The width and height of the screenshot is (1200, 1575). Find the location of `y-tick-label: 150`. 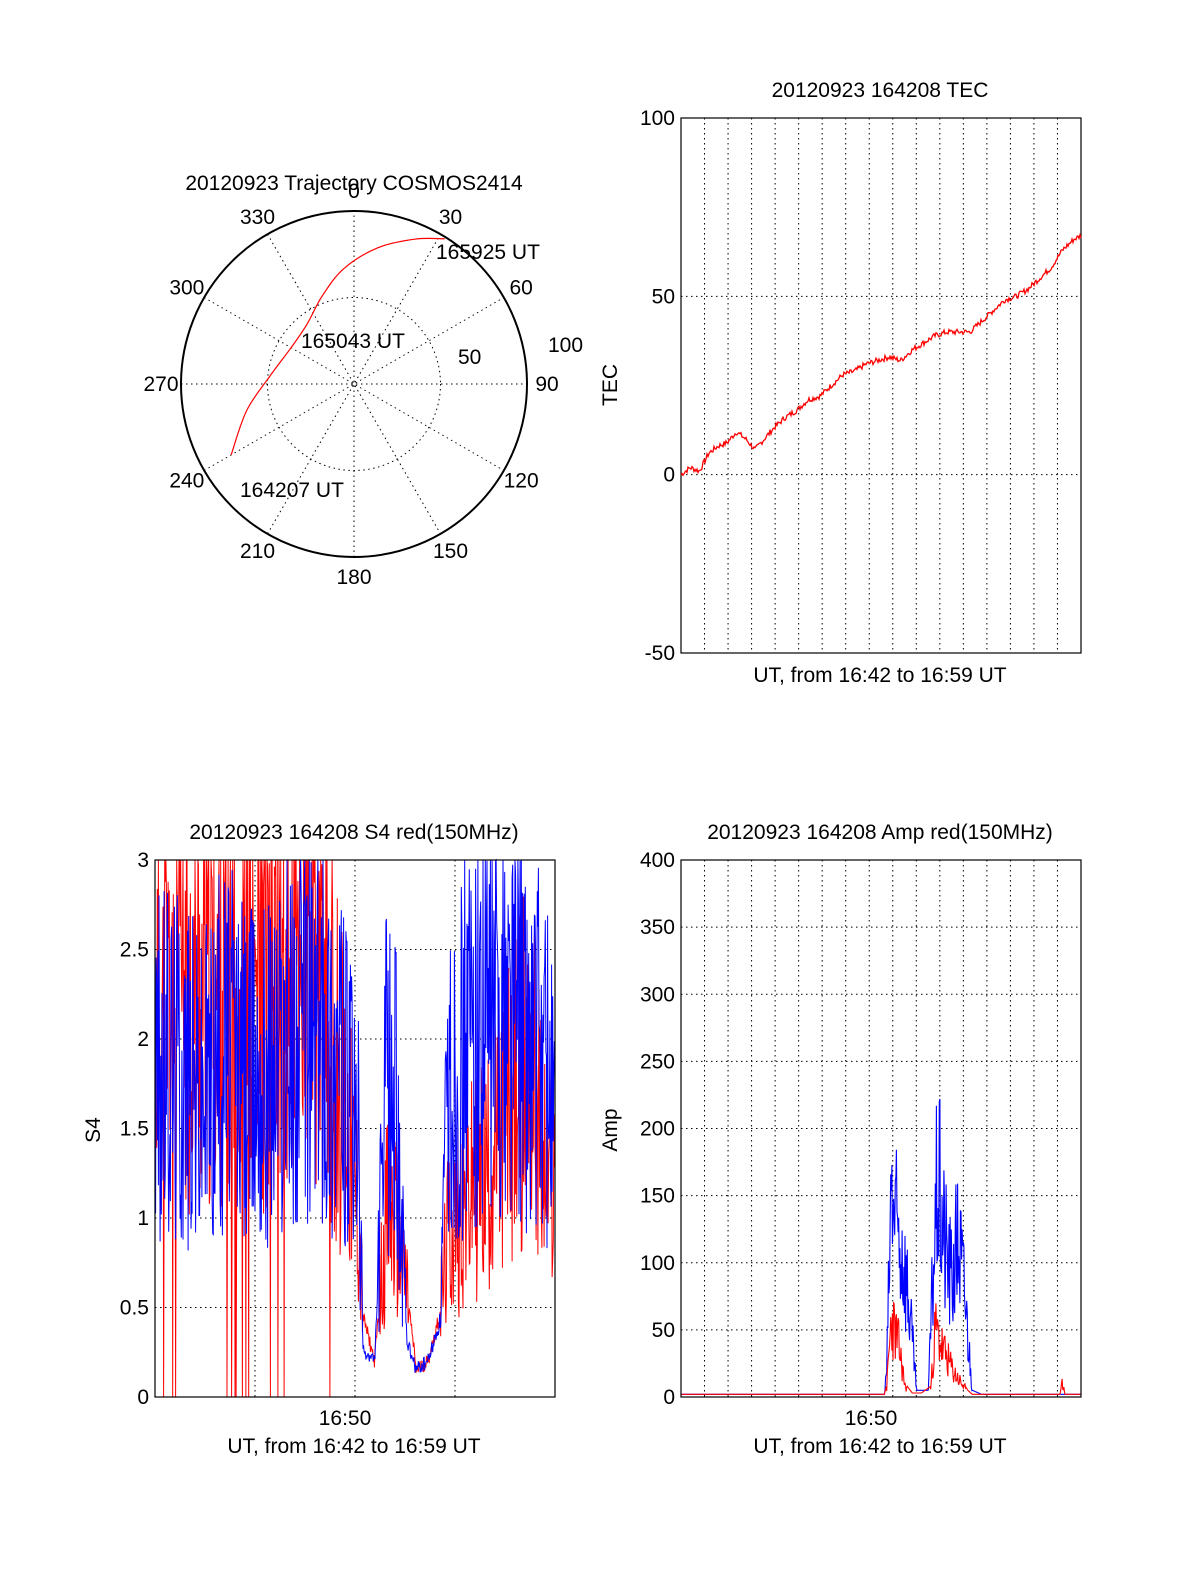

y-tick-label: 150 is located at coordinates (657, 1196).